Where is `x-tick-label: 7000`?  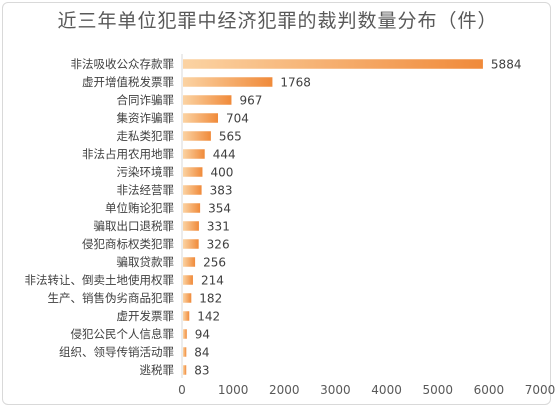 x-tick-label: 7000 is located at coordinates (540, 390).